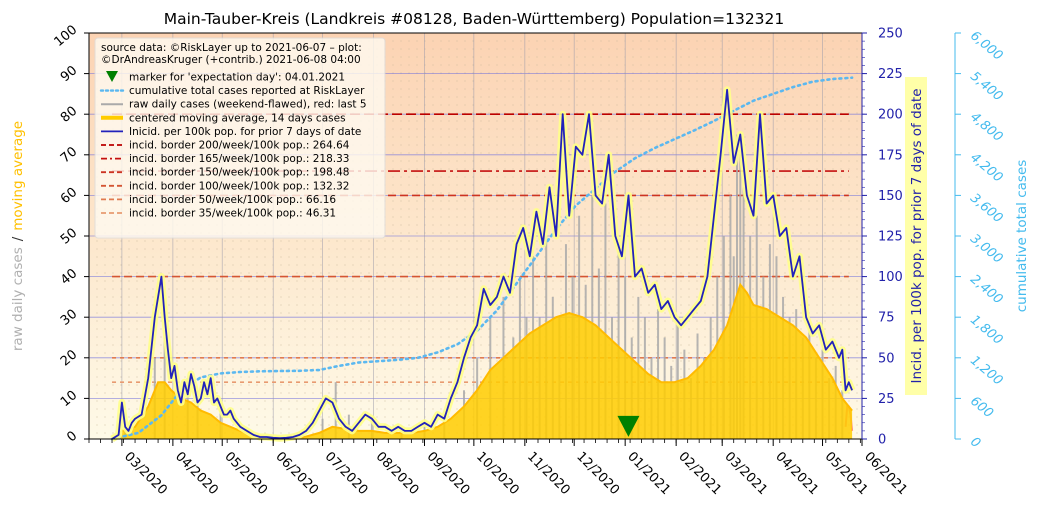 Image resolution: width=1039 pixels, height=513 pixels. Describe the element at coordinates (18, 299) in the screenshot. I see `left-axis-label-raw: raw daily cases` at that location.